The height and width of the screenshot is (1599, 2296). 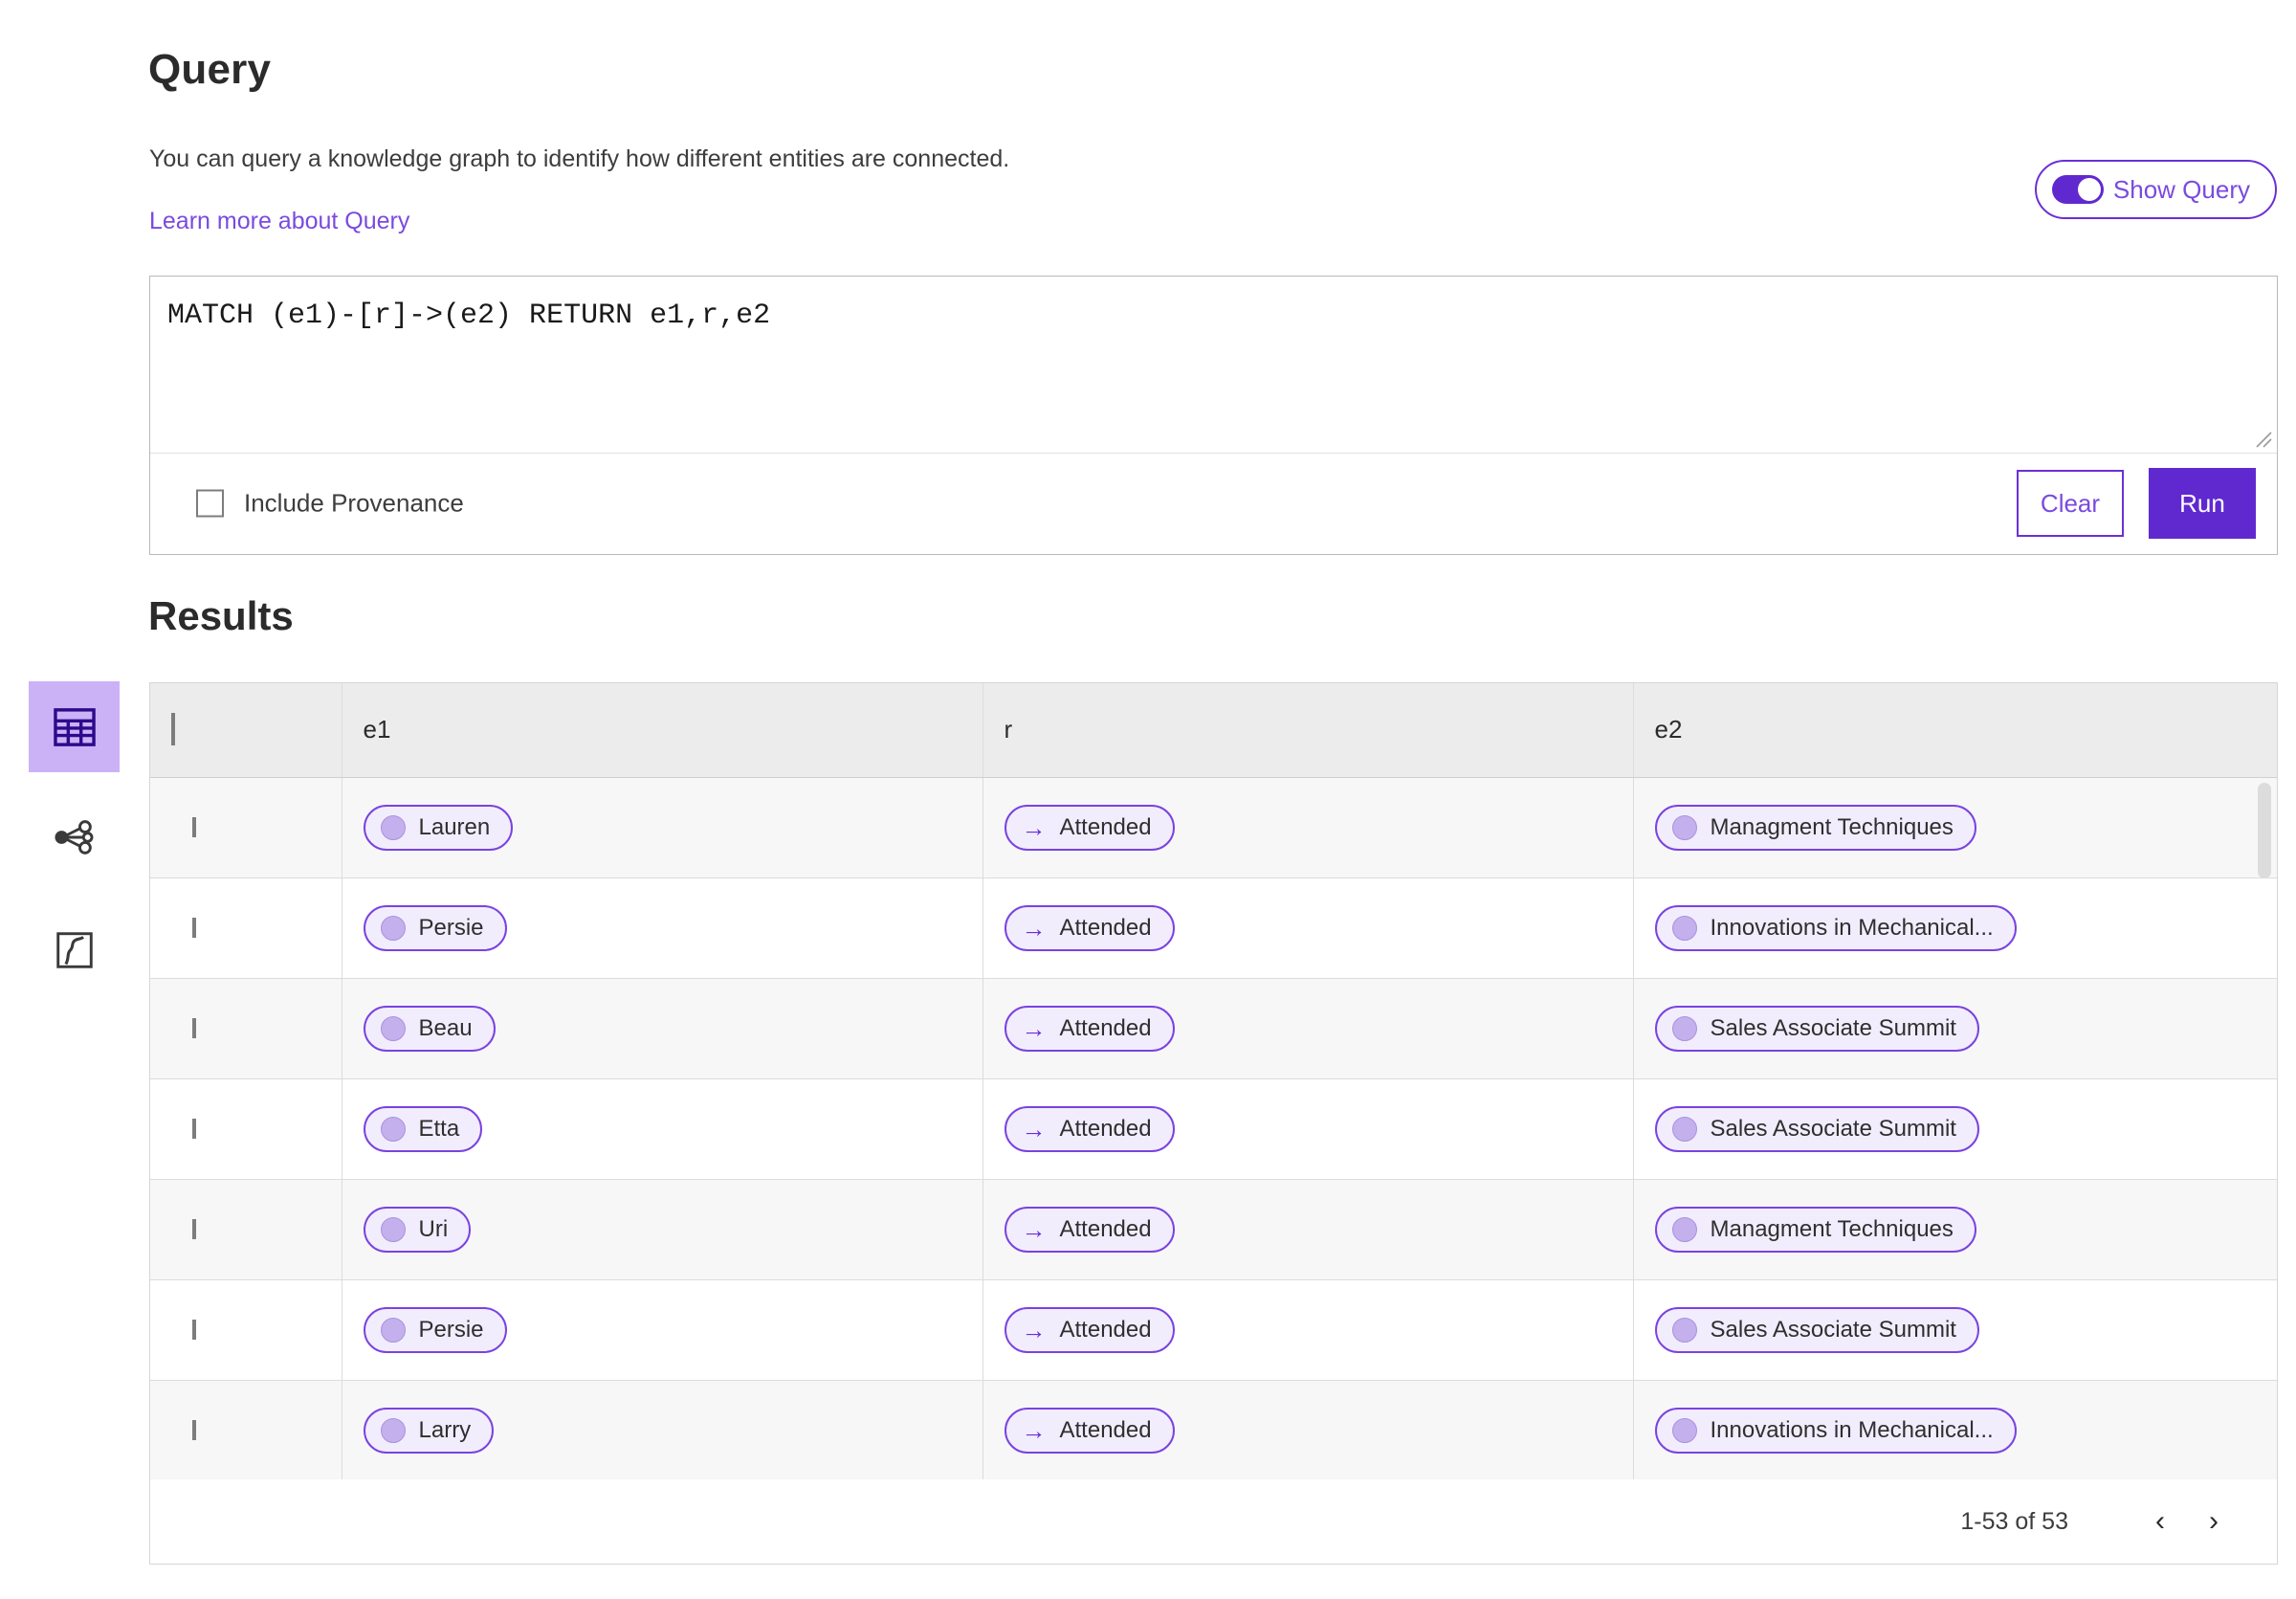 What do you see at coordinates (455, 826) in the screenshot?
I see `chip-label: Lauren` at bounding box center [455, 826].